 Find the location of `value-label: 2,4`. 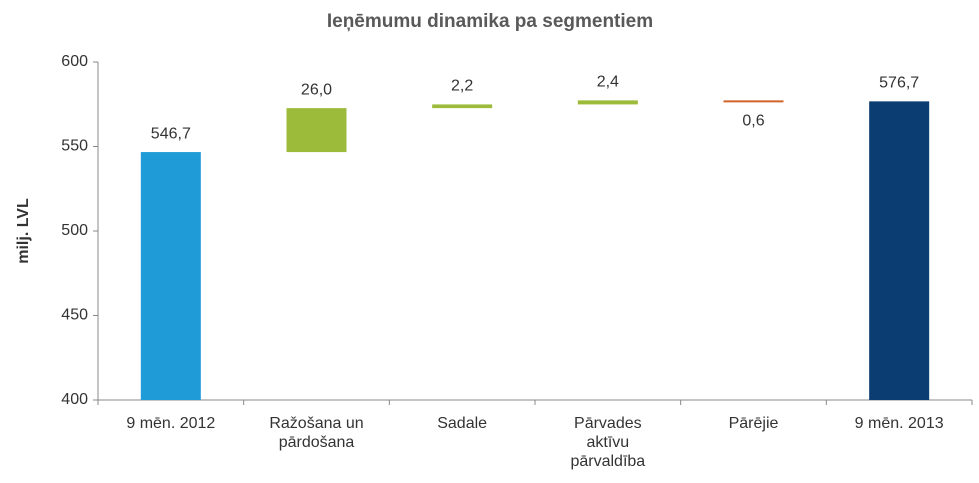

value-label: 2,4 is located at coordinates (608, 82).